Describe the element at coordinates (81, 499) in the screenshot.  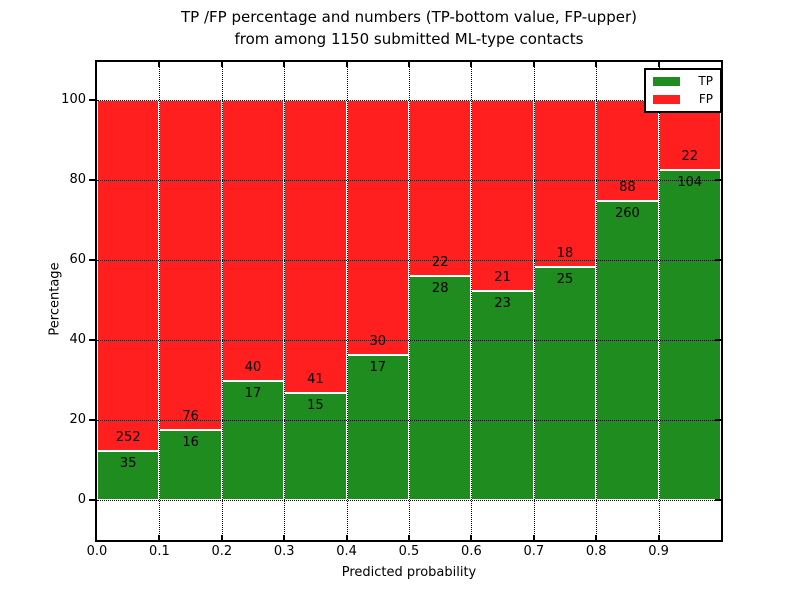
I see `y-tick-label: 0` at that location.